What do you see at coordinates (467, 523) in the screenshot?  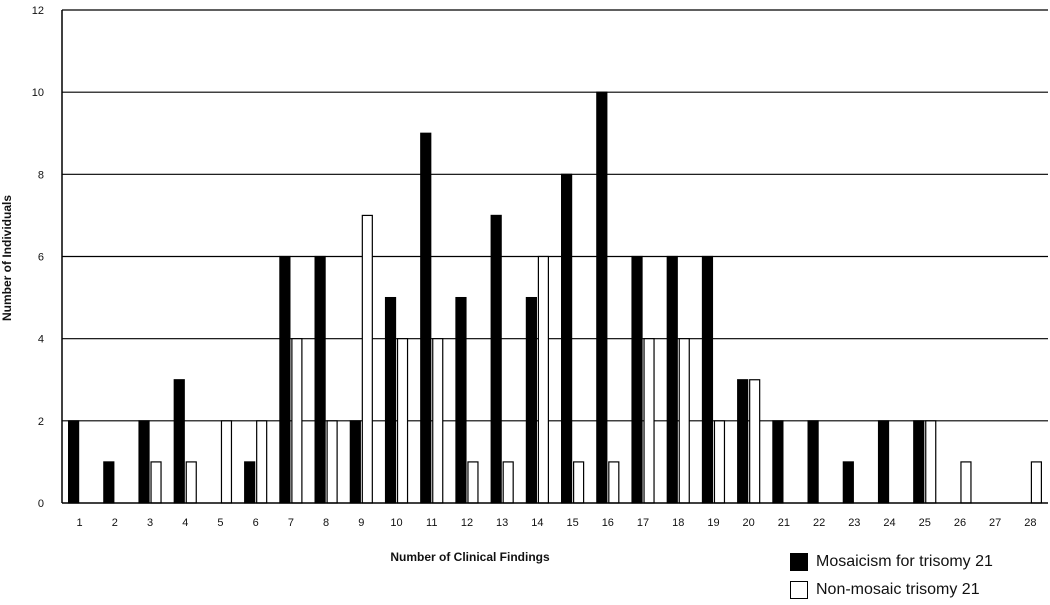 I see `x-tick-label: 12` at bounding box center [467, 523].